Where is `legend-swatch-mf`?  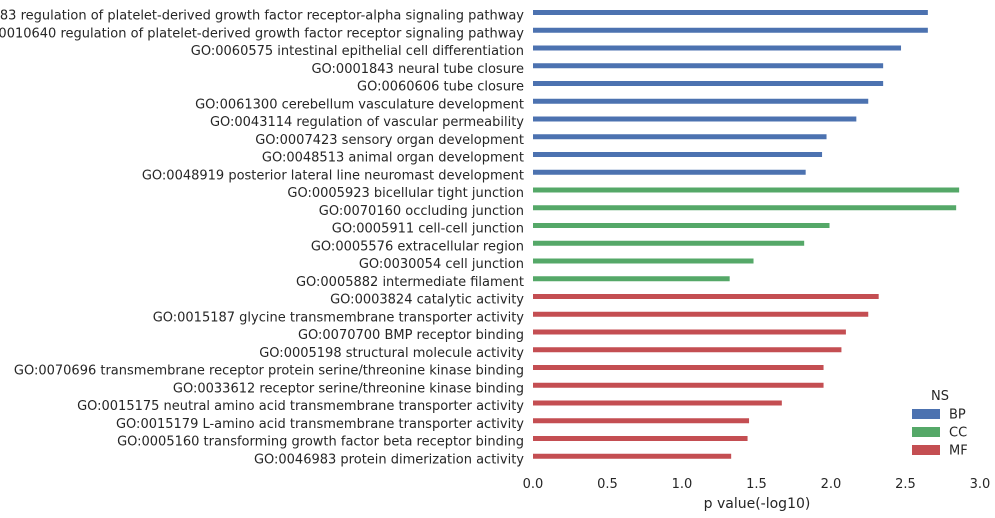 legend-swatch-mf is located at coordinates (926, 450).